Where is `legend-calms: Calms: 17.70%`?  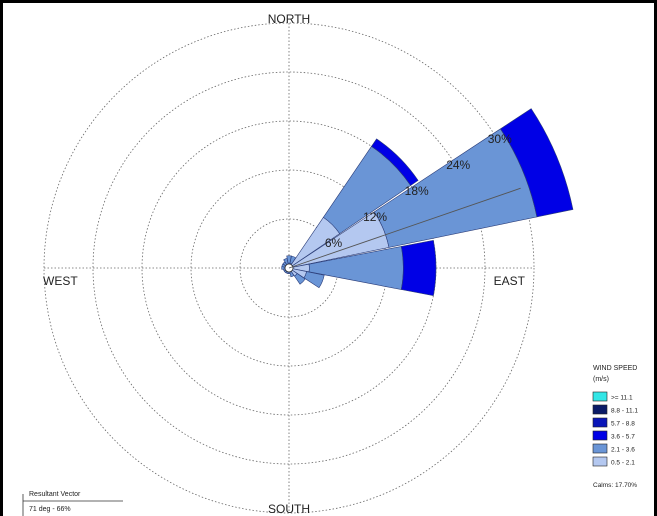 legend-calms: Calms: 17.70% is located at coordinates (615, 485).